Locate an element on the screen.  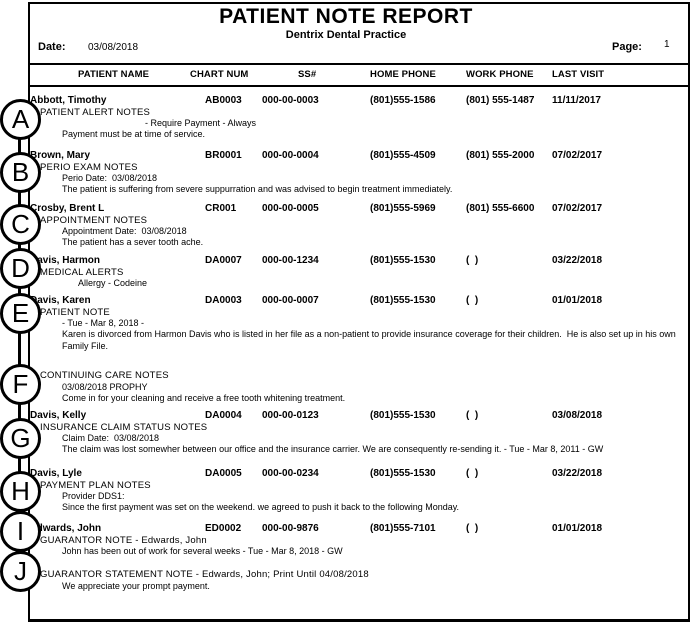
note-type-title: APPOINTMENT NOTES is located at coordinates (94, 220).